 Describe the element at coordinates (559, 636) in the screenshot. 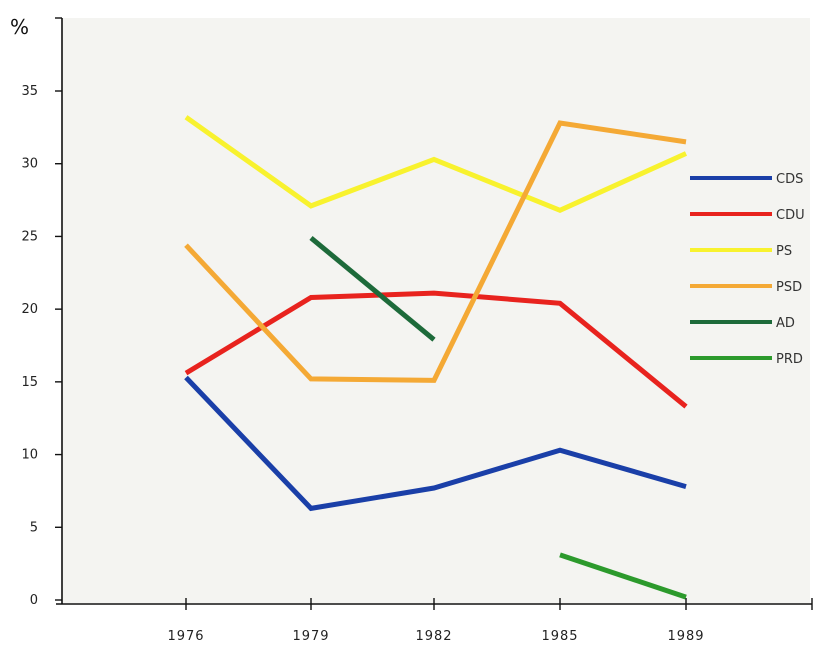

I see `x-tick-label: 1985` at that location.